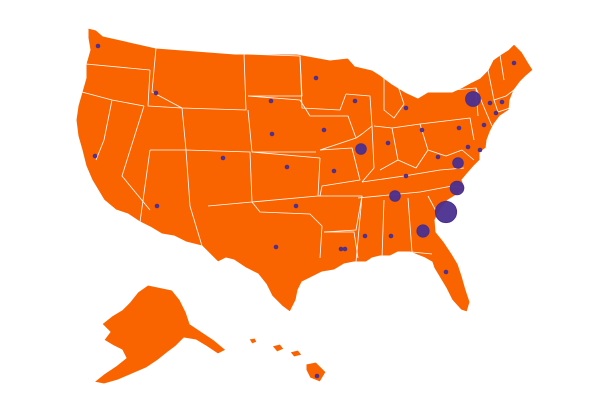  I want to click on bubble-arkansas, so click(341, 249).